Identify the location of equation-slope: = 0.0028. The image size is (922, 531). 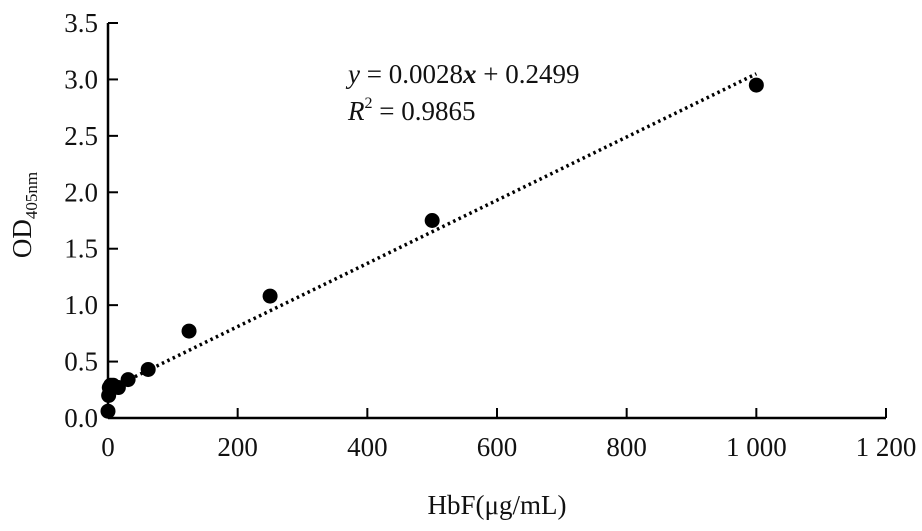
(411, 74).